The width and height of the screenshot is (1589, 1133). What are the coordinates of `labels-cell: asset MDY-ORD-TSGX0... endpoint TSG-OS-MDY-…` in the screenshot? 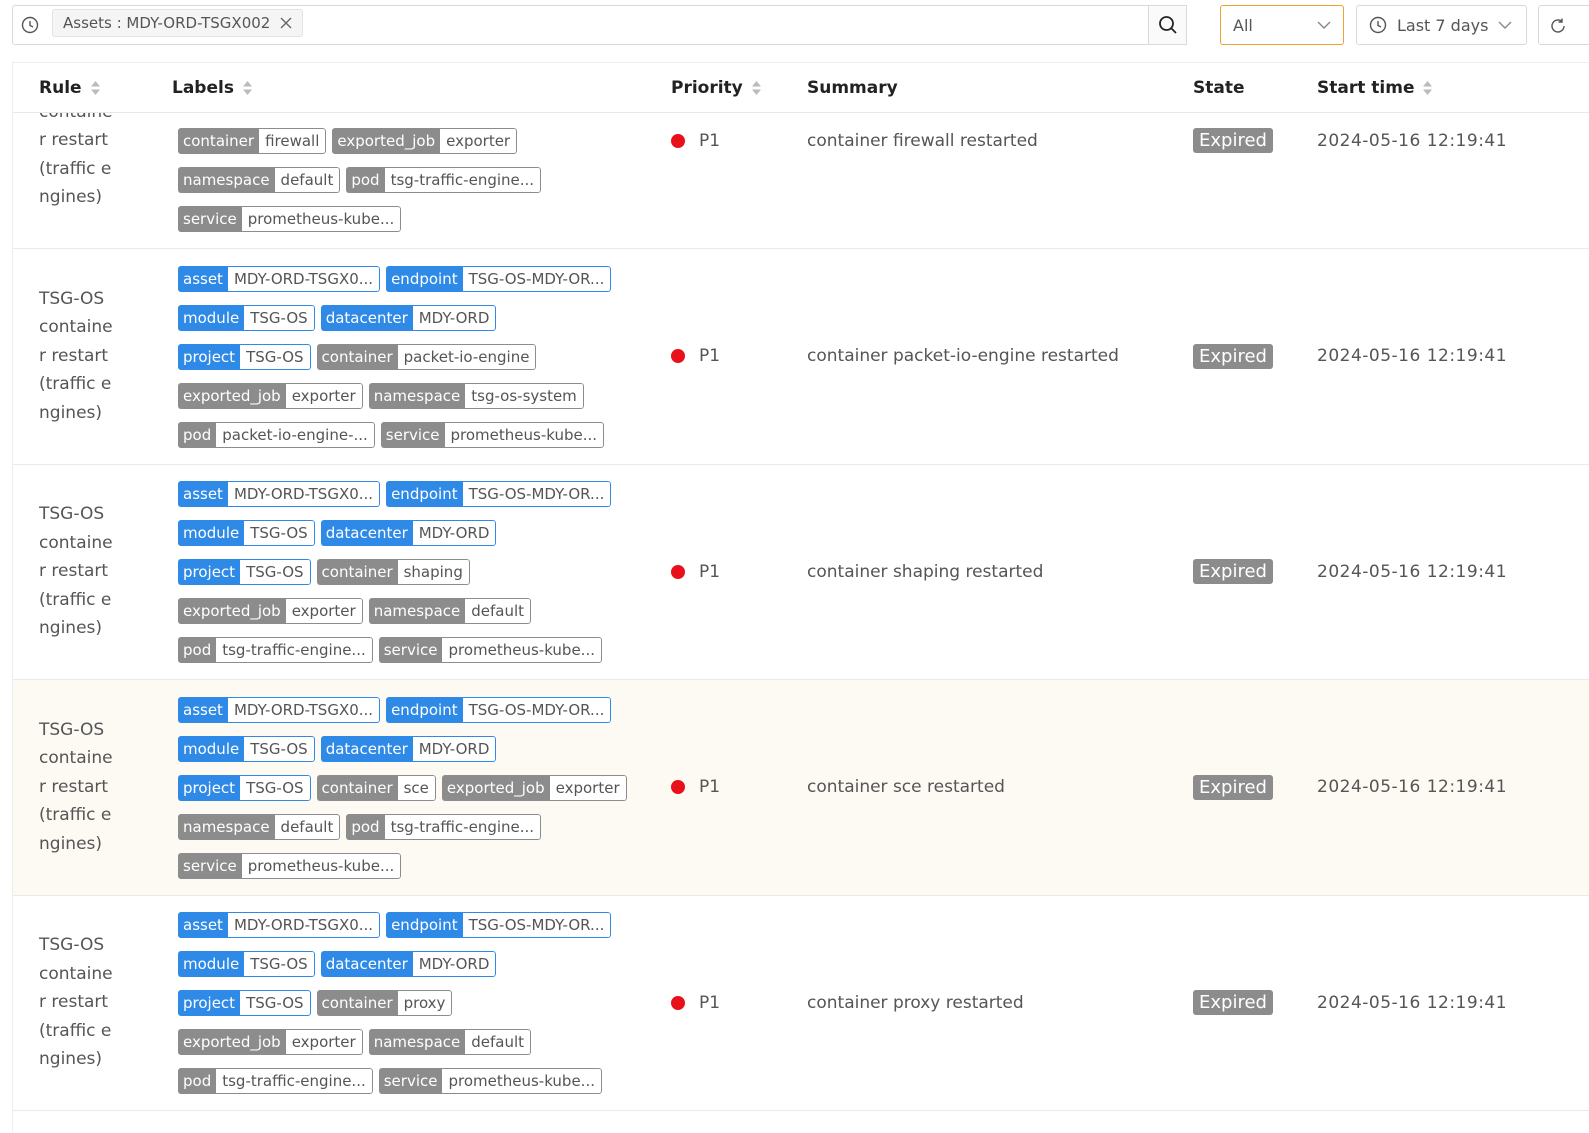 It's located at (403, 787).